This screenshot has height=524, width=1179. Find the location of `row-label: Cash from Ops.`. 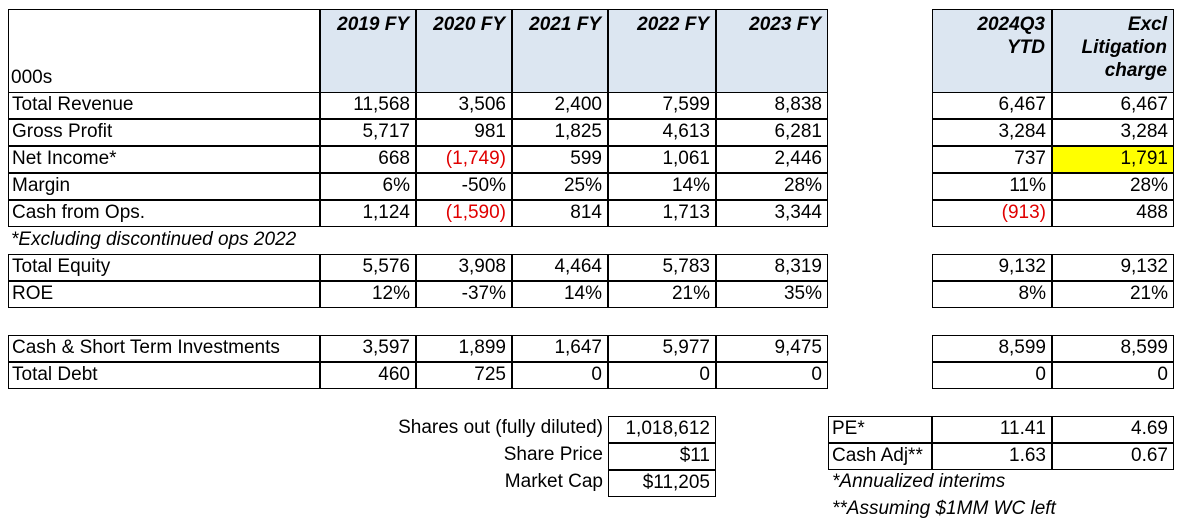

row-label: Cash from Ops. is located at coordinates (164, 213).